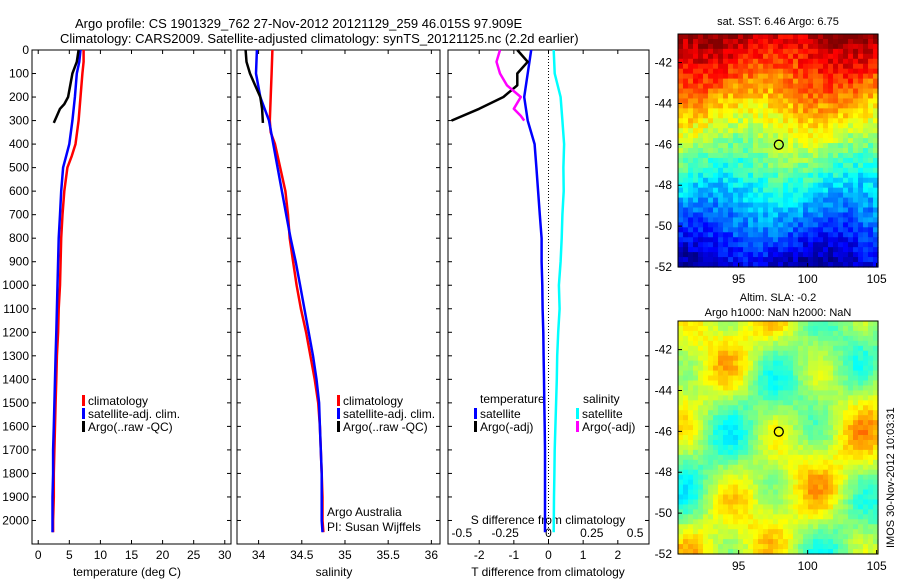 The height and width of the screenshot is (580, 900). What do you see at coordinates (66, 86) in the screenshot?
I see `series-line` at bounding box center [66, 86].